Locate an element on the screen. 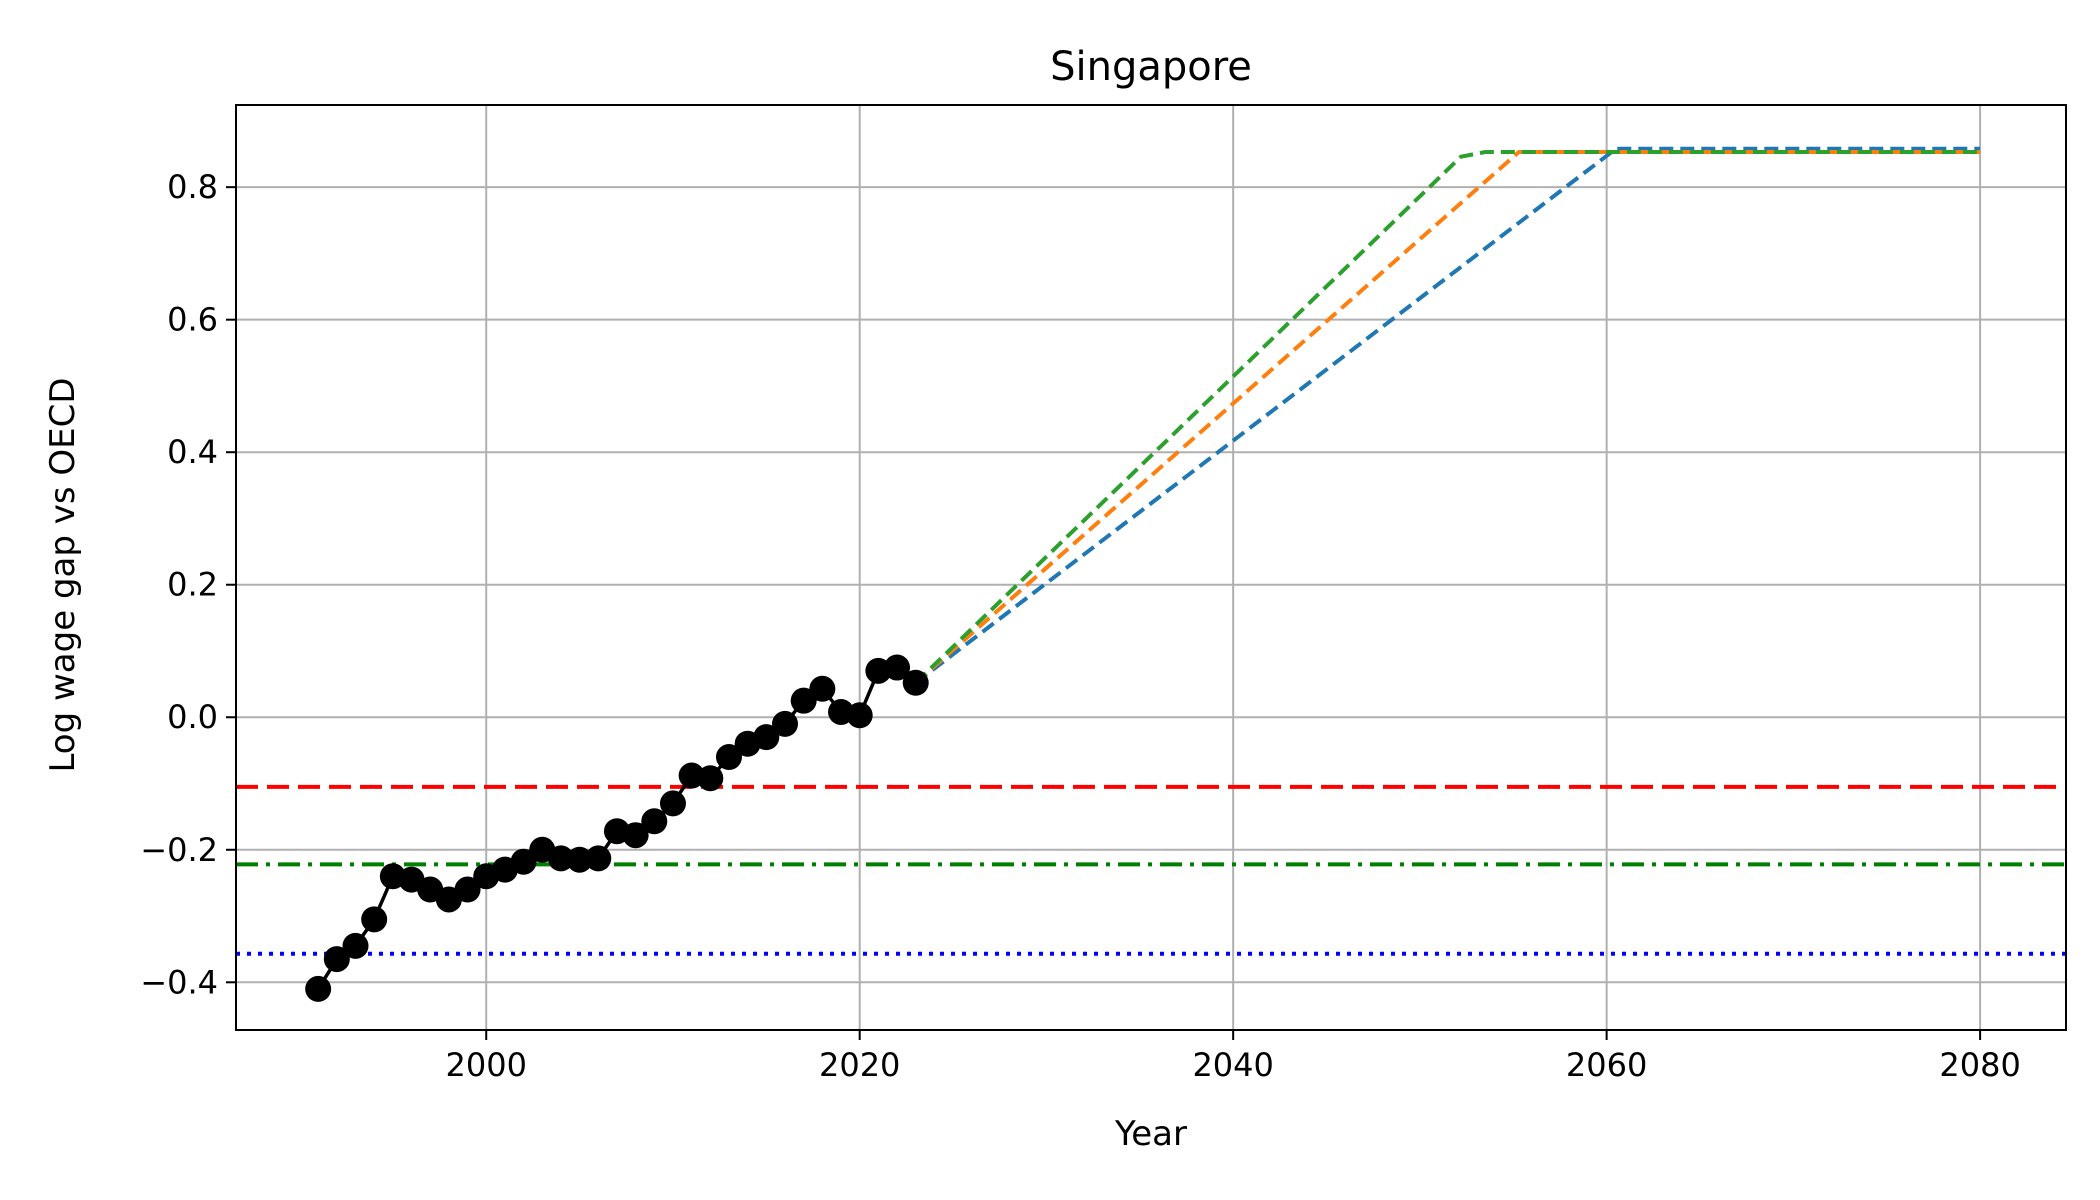 The image size is (2100, 1200). x-tick-label: 2080 is located at coordinates (1979, 1065).